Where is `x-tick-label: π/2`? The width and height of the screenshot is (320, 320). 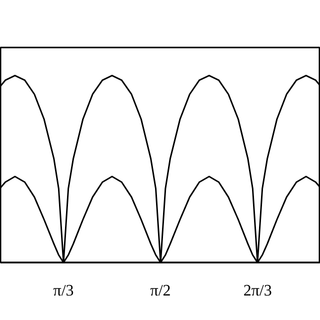
x-tick-label: π/2 is located at coordinates (160, 291).